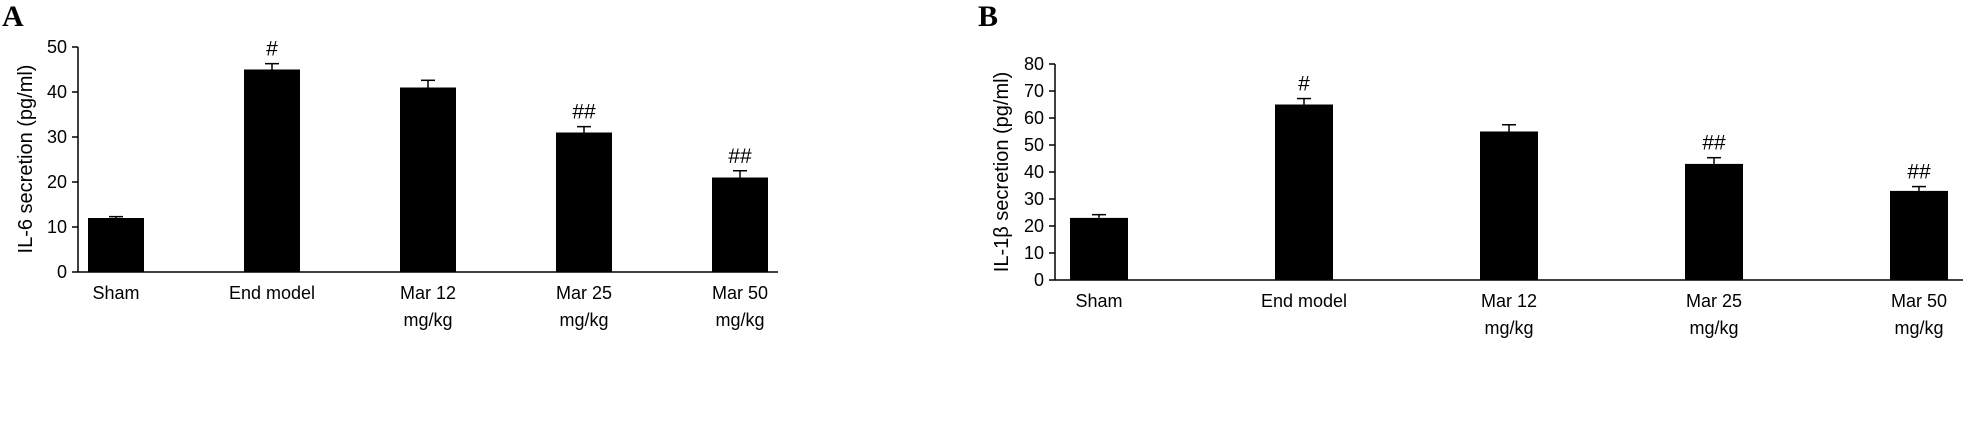 The width and height of the screenshot is (1969, 423). I want to click on panel-a-x-tick-label: Mar 25, so click(584, 293).